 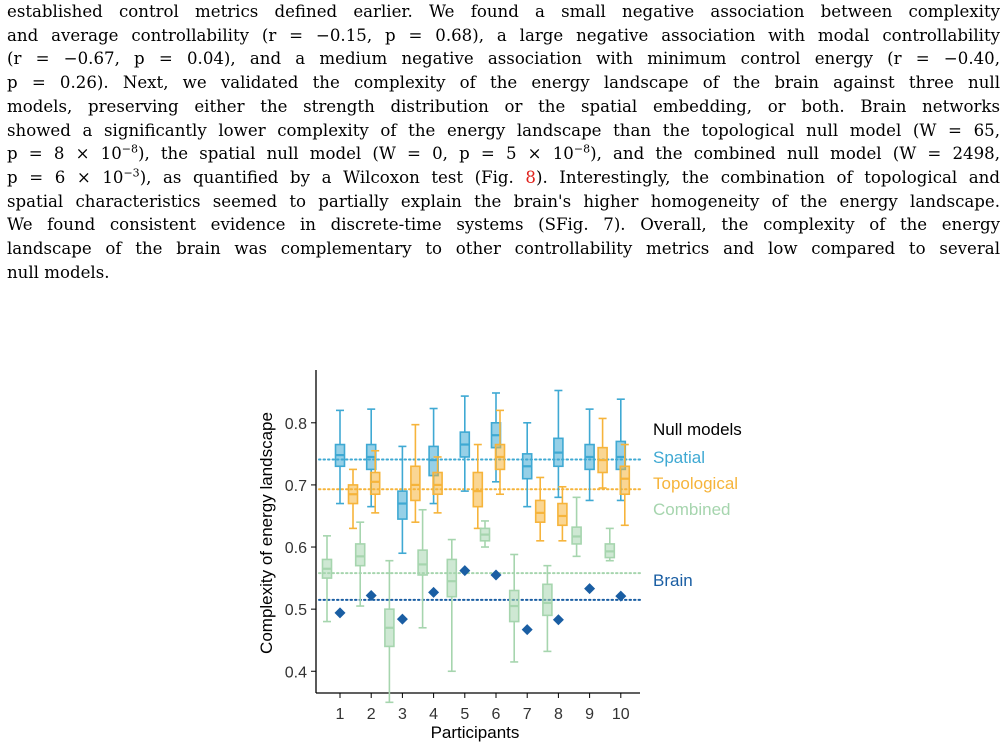 What do you see at coordinates (58, 272) in the screenshot?
I see `paragraph-line: null models.` at bounding box center [58, 272].